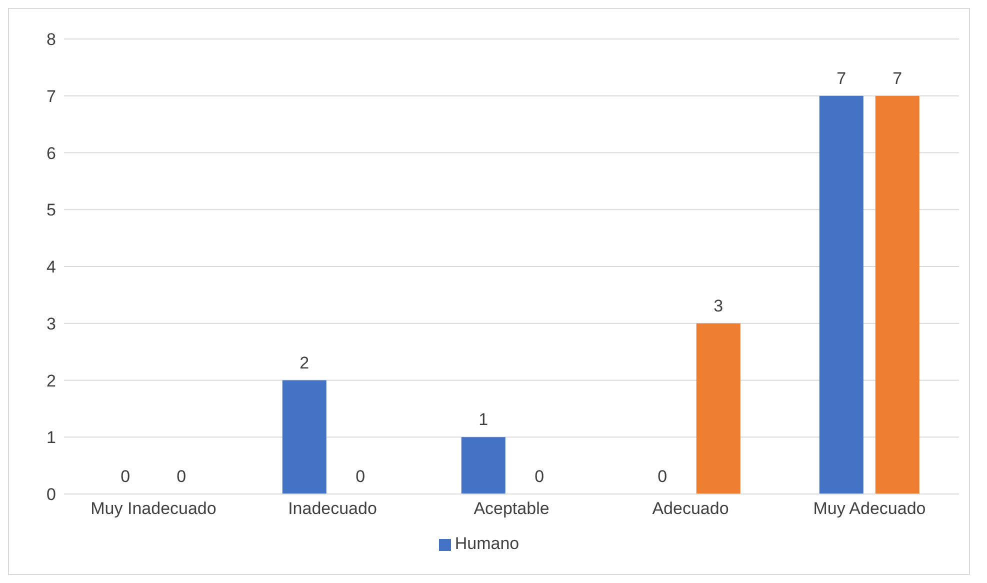  What do you see at coordinates (719, 306) in the screenshot?
I see `data-label: 3` at bounding box center [719, 306].